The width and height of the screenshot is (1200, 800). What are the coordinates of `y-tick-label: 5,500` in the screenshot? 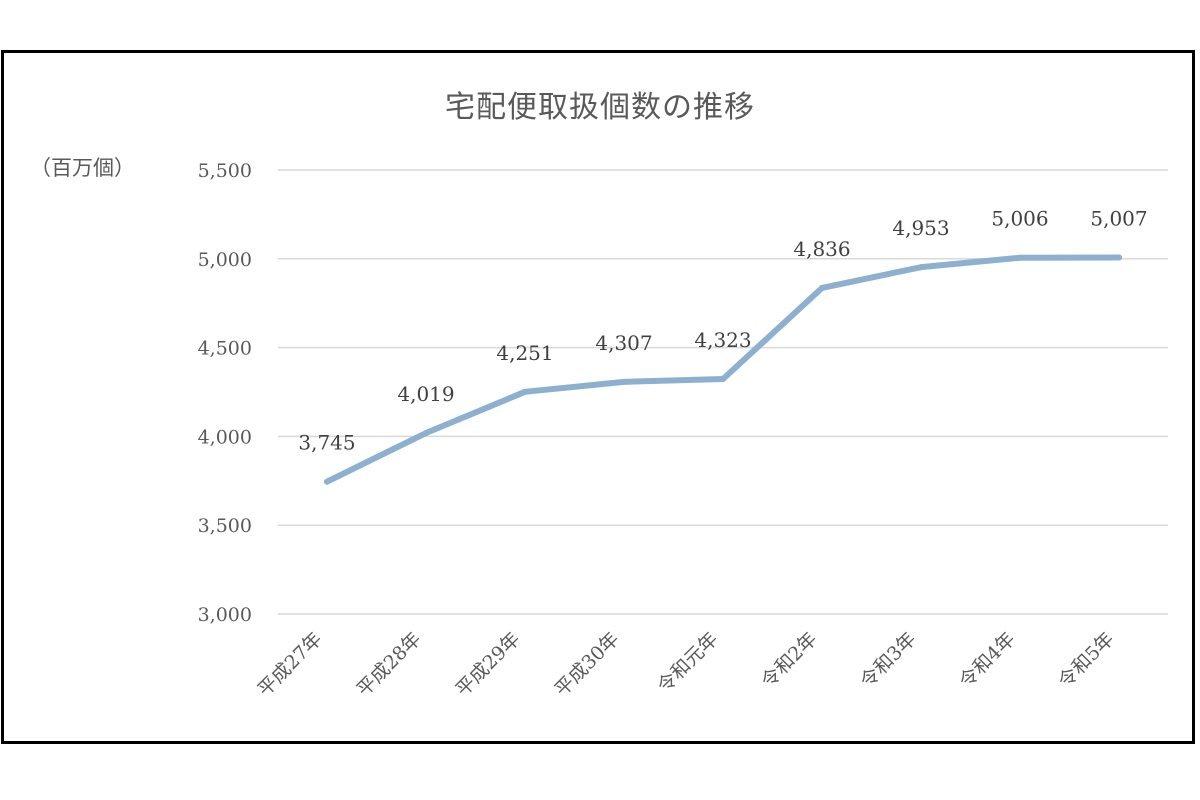 It's located at (225, 171).